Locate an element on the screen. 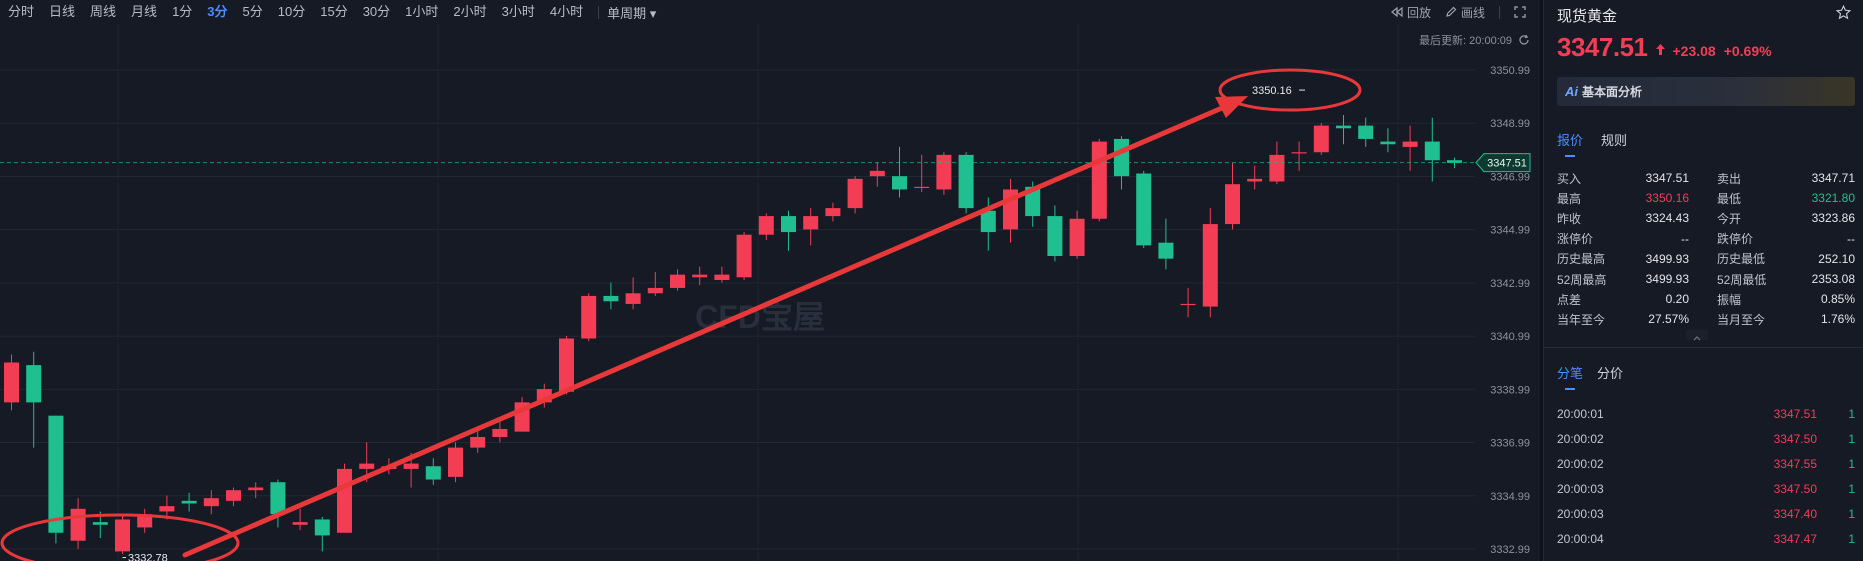  tab-rules: 规则 is located at coordinates (1614, 140).